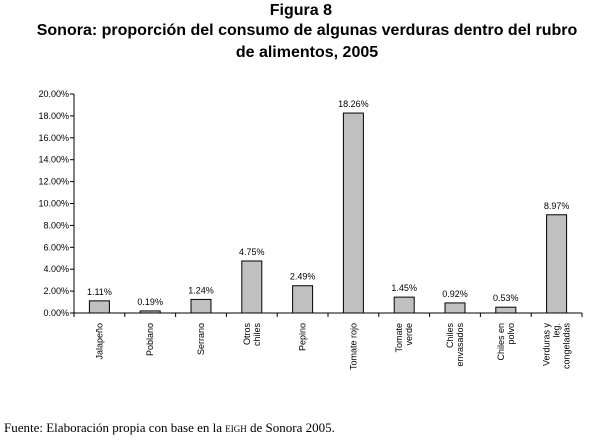 The width and height of the screenshot is (594, 441). I want to click on data-label: 18.26%, so click(353, 104).